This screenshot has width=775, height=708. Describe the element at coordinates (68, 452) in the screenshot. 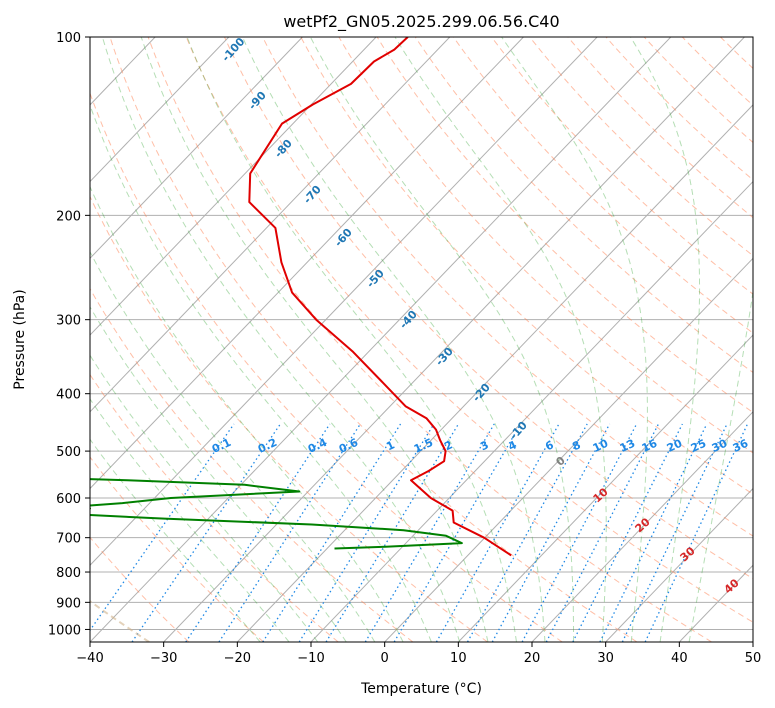

I see `y-tick-label: 500` at that location.